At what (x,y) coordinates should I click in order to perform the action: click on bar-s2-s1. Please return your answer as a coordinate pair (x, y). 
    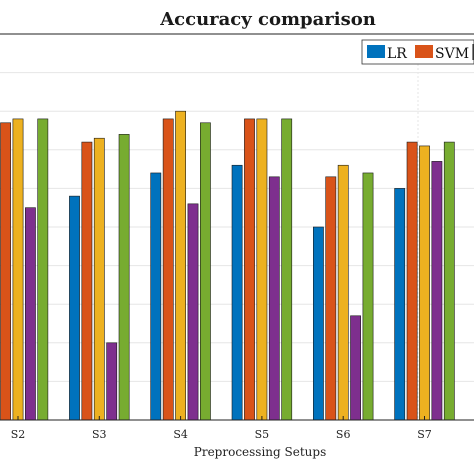
    Looking at the image, I should click on (5, 271).